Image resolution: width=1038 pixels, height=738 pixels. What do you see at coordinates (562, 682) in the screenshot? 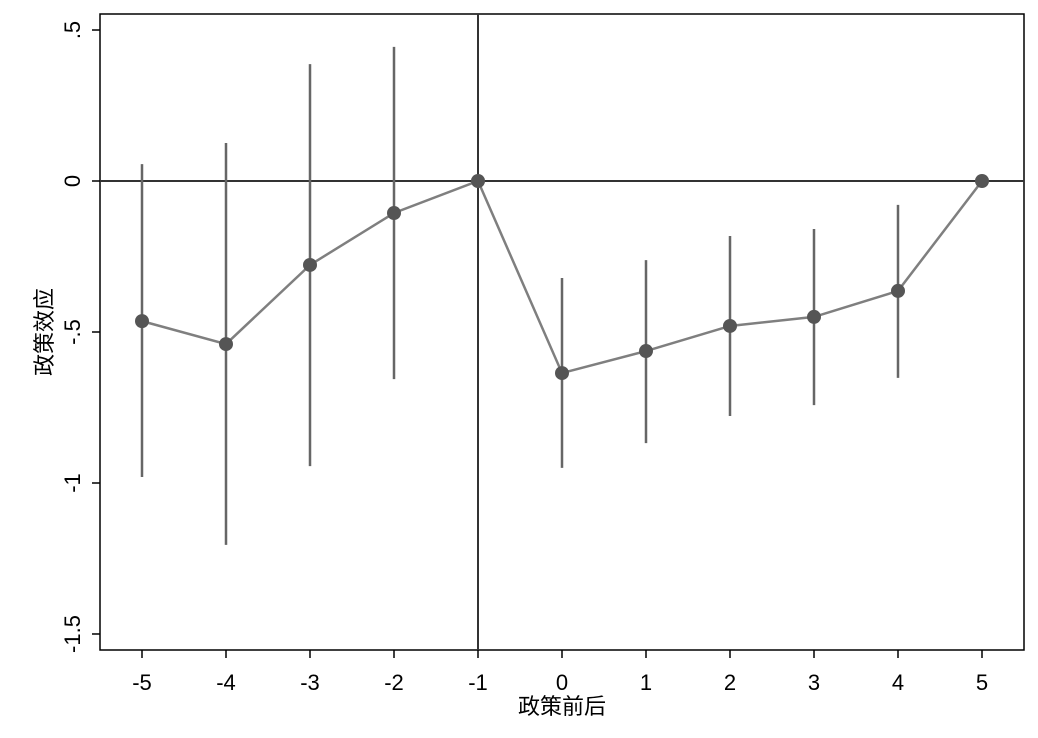
I see `x-tick-label: 0` at bounding box center [562, 682].